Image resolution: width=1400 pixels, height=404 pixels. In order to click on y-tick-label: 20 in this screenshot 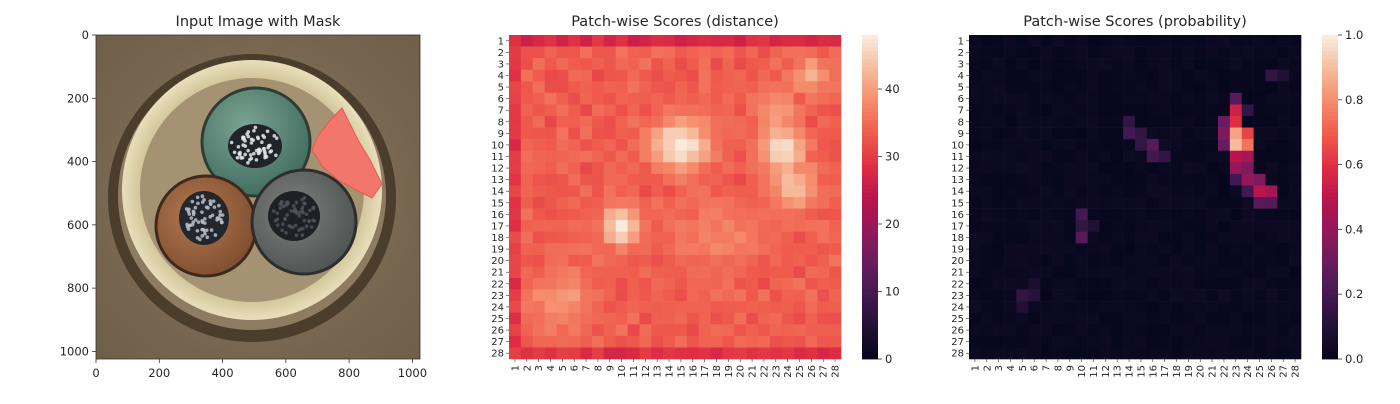, I will do `click(957, 261)`.